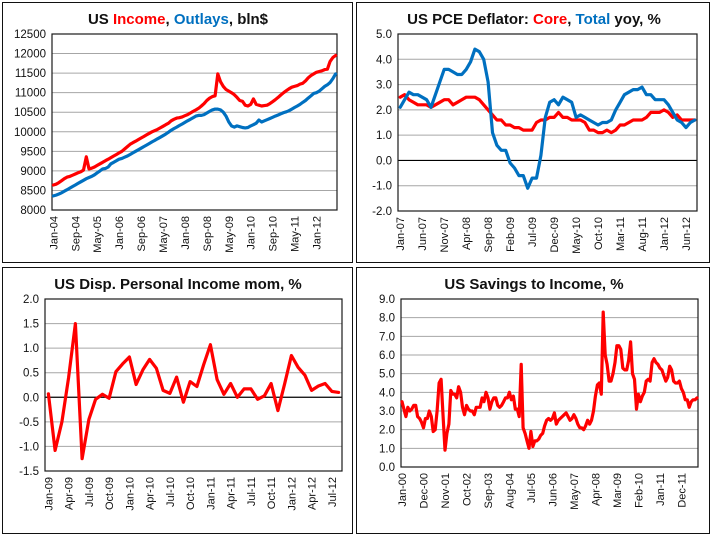  What do you see at coordinates (230, 234) in the screenshot?
I see `x-tick-label: May-09` at bounding box center [230, 234].